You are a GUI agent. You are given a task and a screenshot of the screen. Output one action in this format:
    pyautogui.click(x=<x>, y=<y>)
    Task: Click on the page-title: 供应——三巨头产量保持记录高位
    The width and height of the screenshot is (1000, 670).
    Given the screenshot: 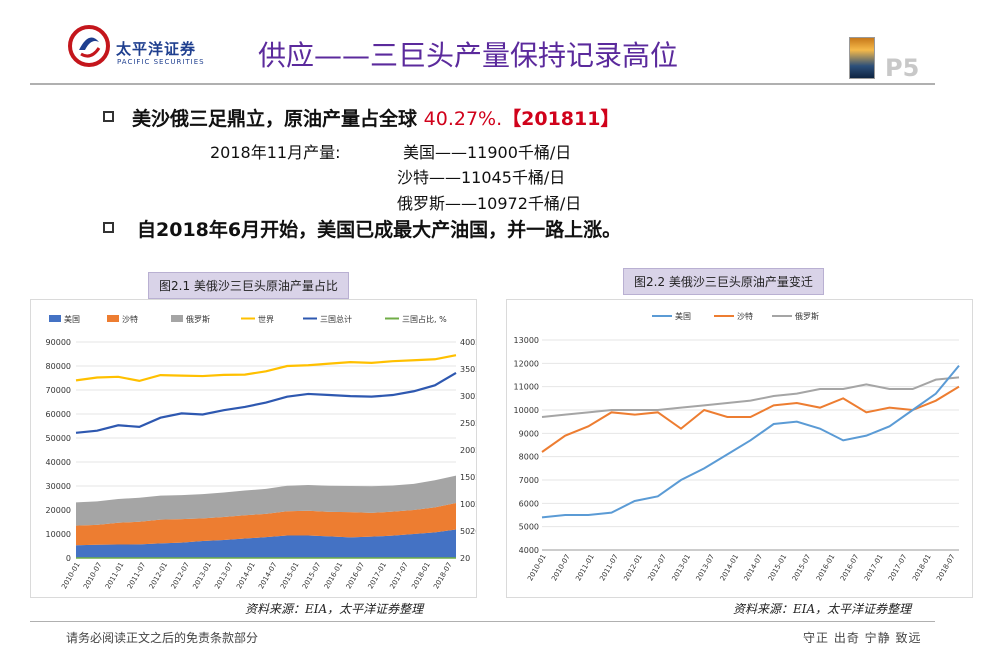 What is the action you would take?
    pyautogui.click(x=468, y=55)
    